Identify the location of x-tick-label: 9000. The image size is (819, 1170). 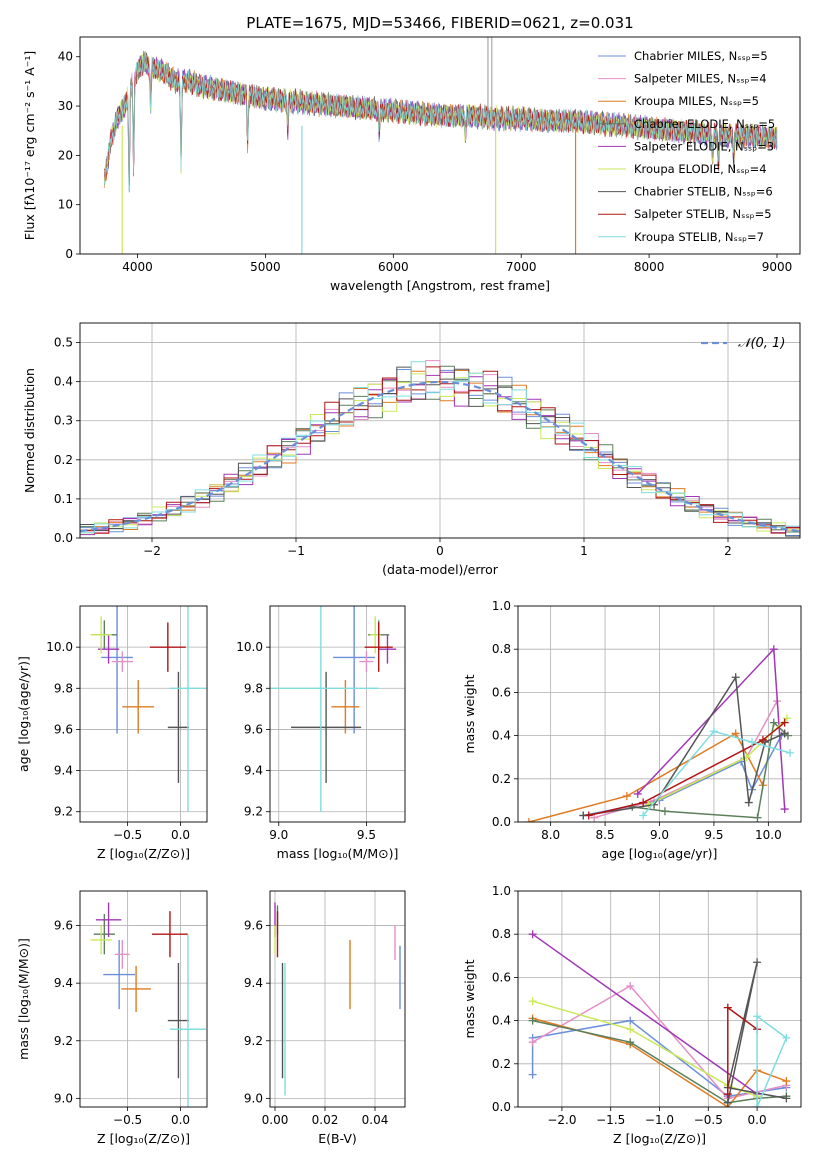
(777, 267).